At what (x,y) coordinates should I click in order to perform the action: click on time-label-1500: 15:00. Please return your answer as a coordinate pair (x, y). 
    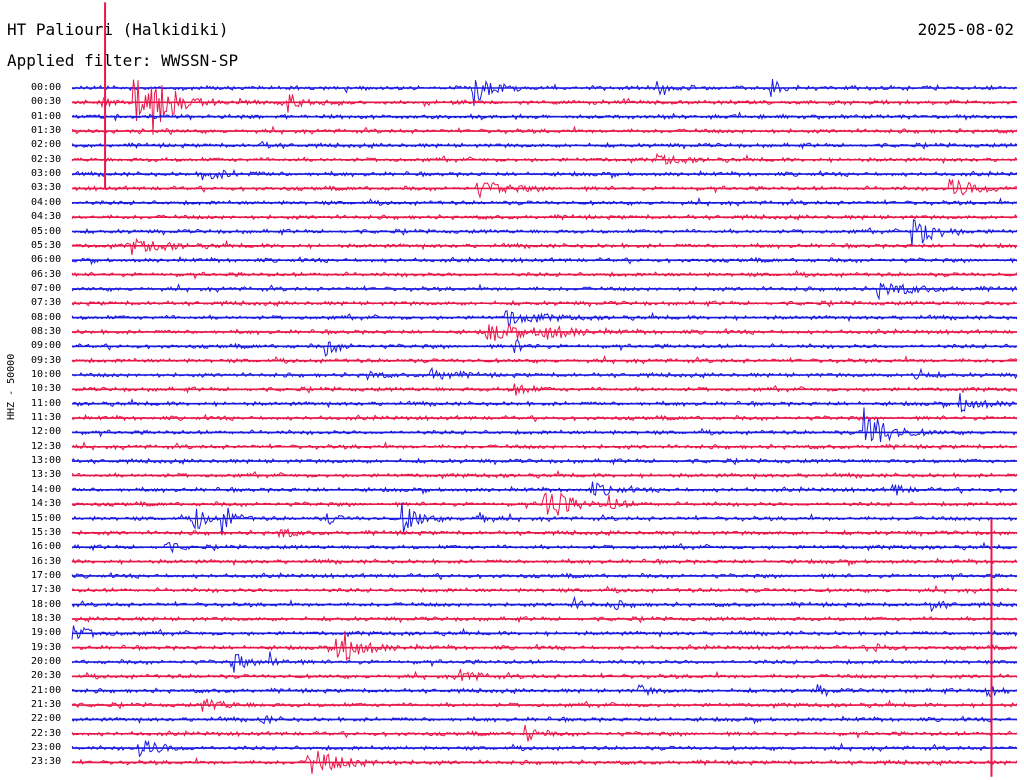
    Looking at the image, I should click on (46, 518).